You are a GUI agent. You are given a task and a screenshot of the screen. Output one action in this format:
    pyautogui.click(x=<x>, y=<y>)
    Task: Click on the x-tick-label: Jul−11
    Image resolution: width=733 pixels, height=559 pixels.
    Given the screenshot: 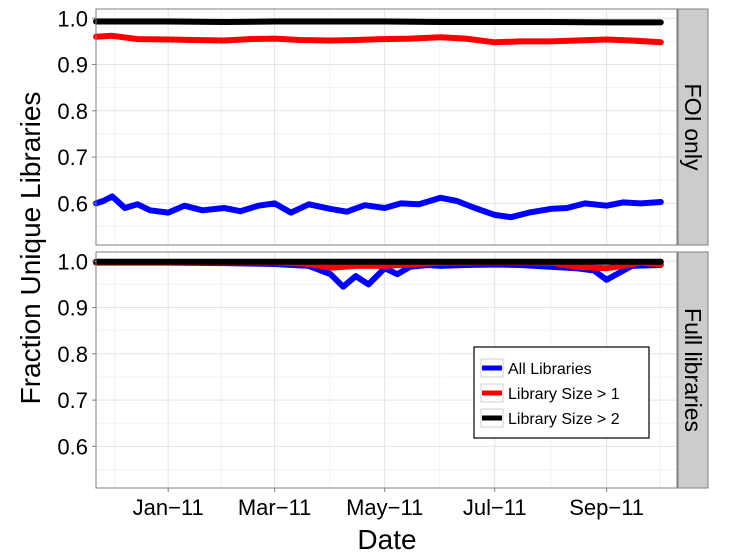 What is the action you would take?
    pyautogui.click(x=495, y=507)
    